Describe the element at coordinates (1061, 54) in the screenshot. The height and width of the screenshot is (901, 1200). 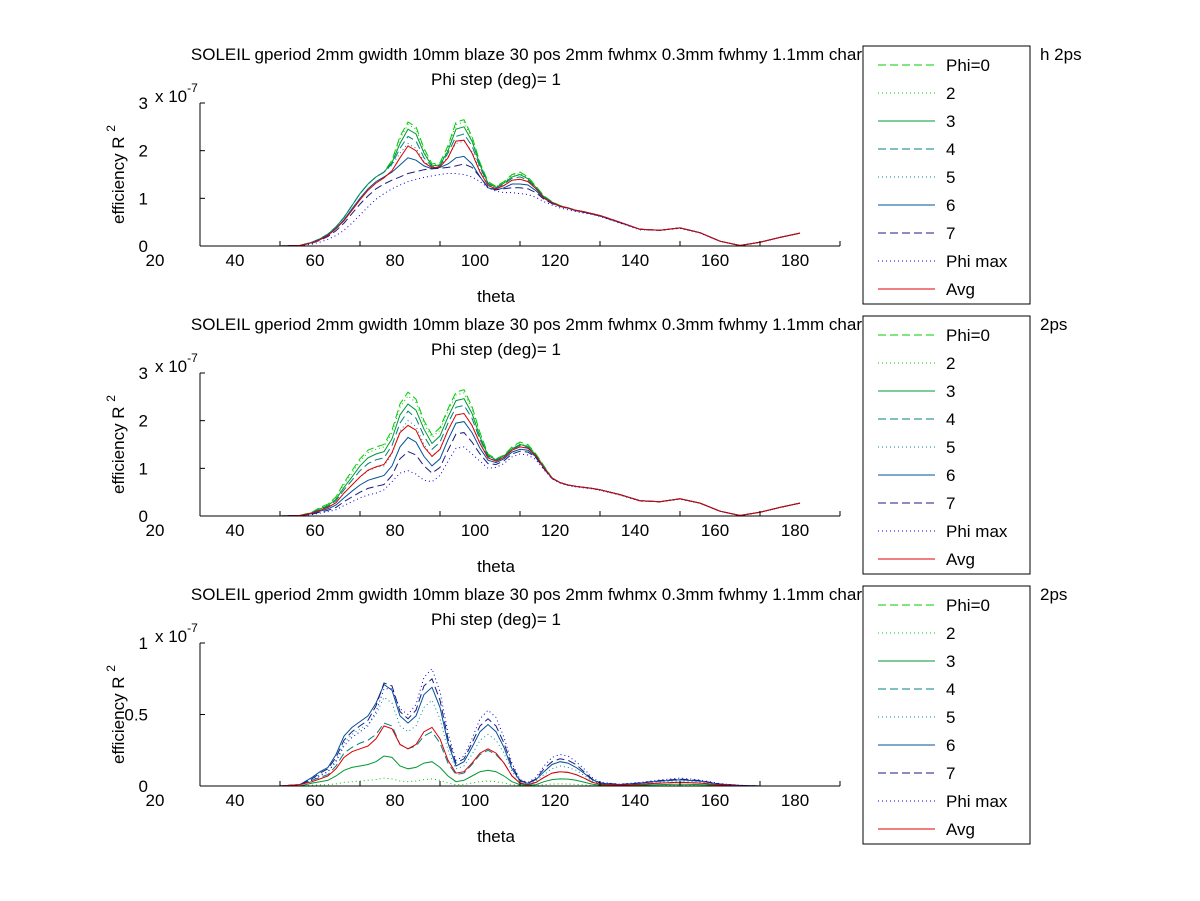
I see `chart-title-right: h 2ps` at that location.